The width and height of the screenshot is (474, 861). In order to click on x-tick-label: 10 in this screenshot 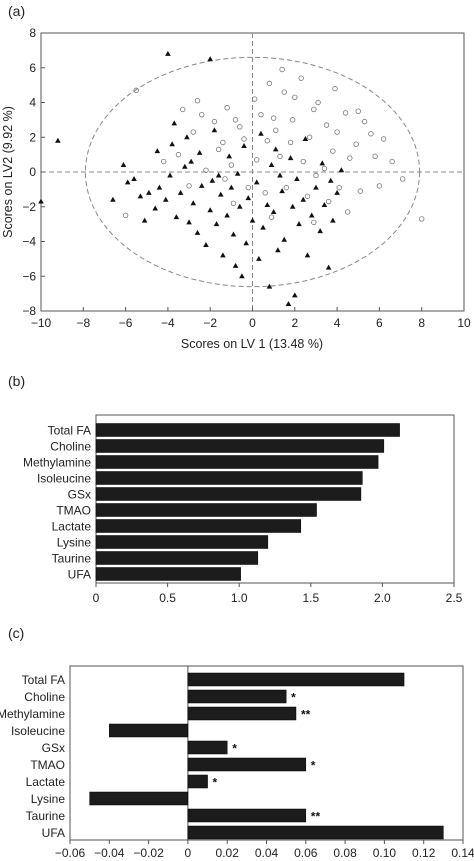, I will do `click(464, 323)`.